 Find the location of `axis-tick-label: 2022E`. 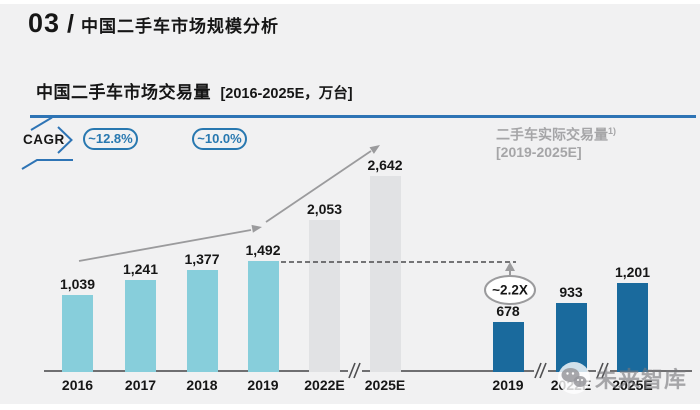

axis-tick-label: 2022E is located at coordinates (324, 385).